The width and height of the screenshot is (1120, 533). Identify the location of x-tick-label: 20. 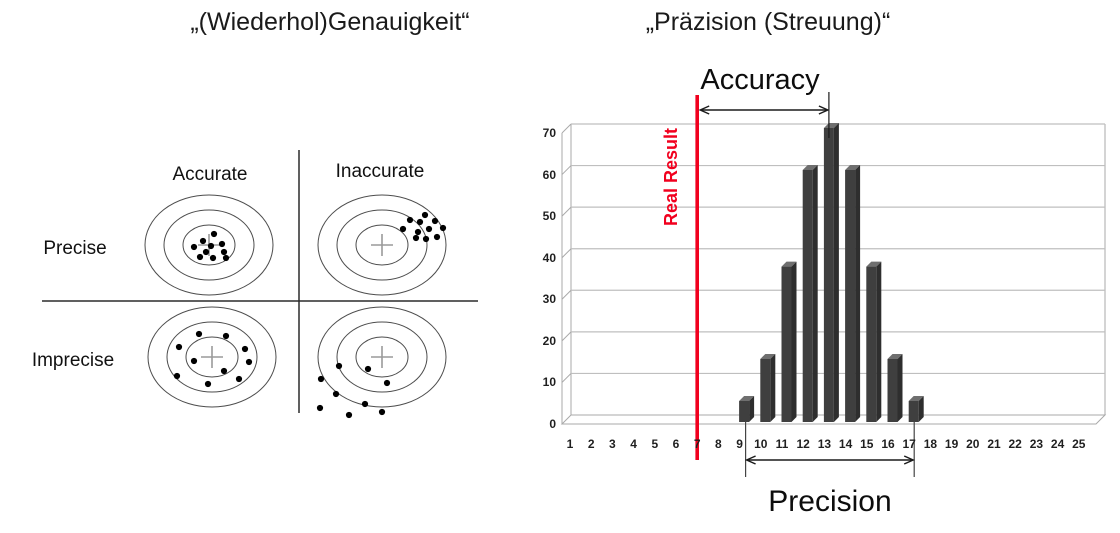
(973, 444).